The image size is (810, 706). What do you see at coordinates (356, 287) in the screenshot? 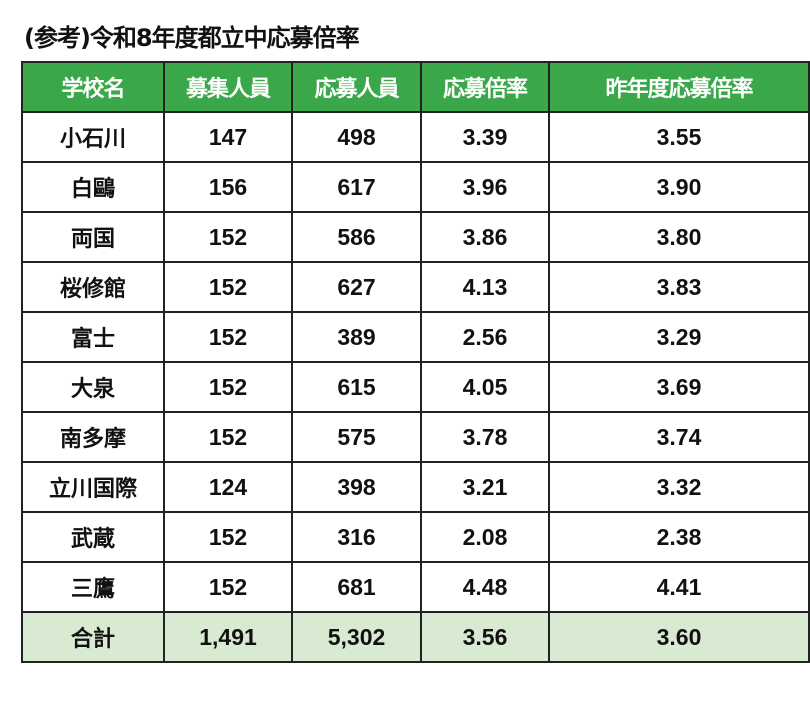
I see `value-cell: 627` at bounding box center [356, 287].